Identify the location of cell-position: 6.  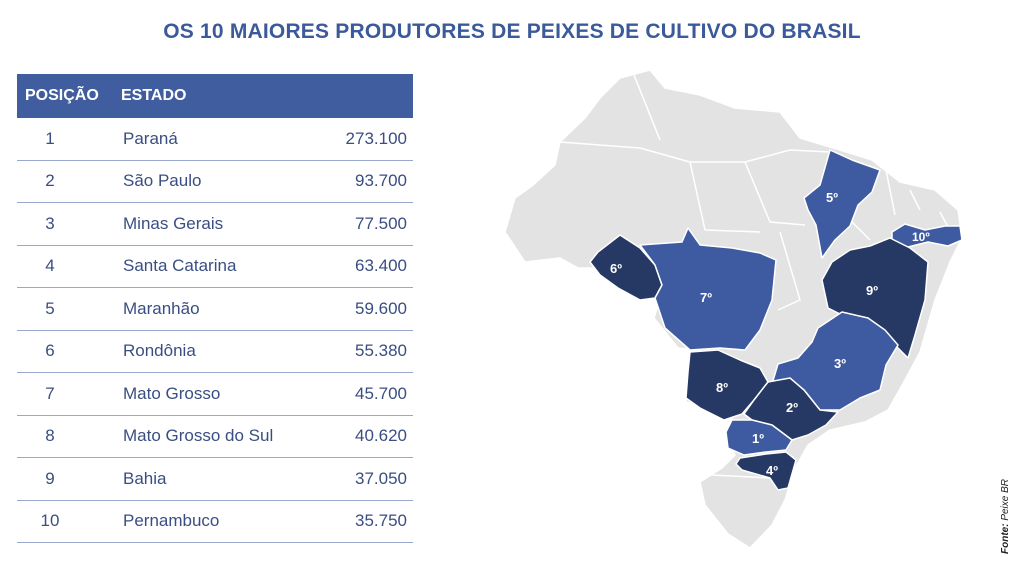
(50, 351).